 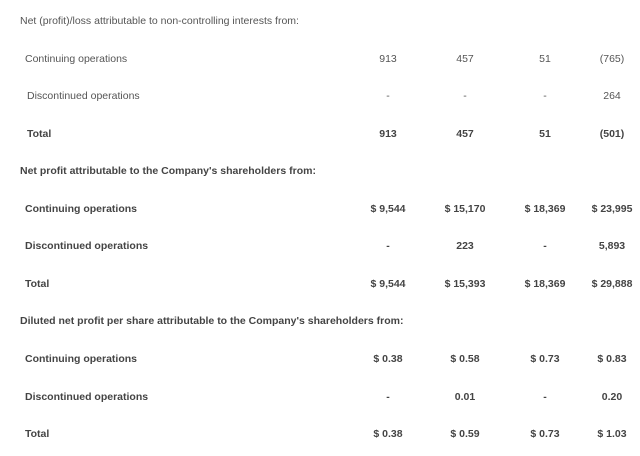 I want to click on row-value: $ 0.83, so click(x=612, y=358).